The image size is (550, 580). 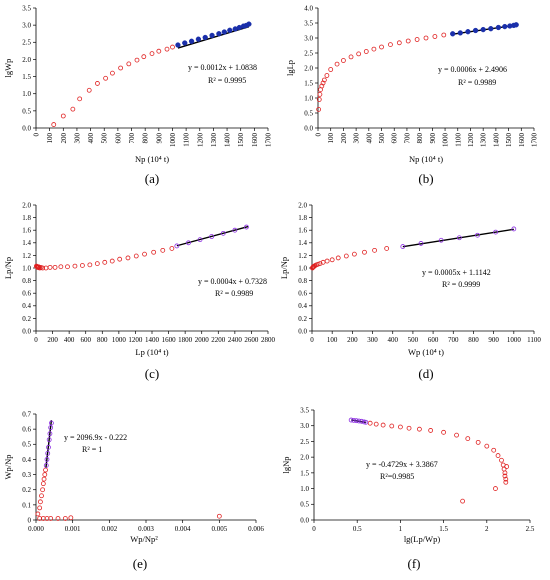 What do you see at coordinates (472, 69) in the screenshot?
I see `fit-equation: y = 0.0006x + 2.4906` at bounding box center [472, 69].